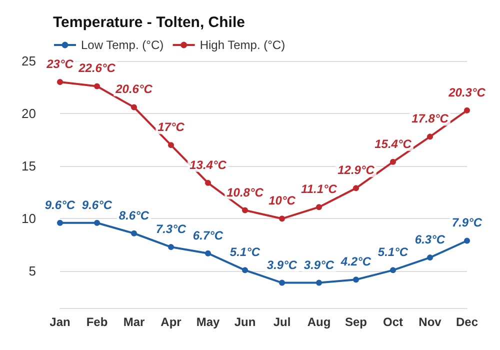 This screenshot has width=500, height=350. What do you see at coordinates (319, 189) in the screenshot?
I see `data-label: 11.1°C` at bounding box center [319, 189].